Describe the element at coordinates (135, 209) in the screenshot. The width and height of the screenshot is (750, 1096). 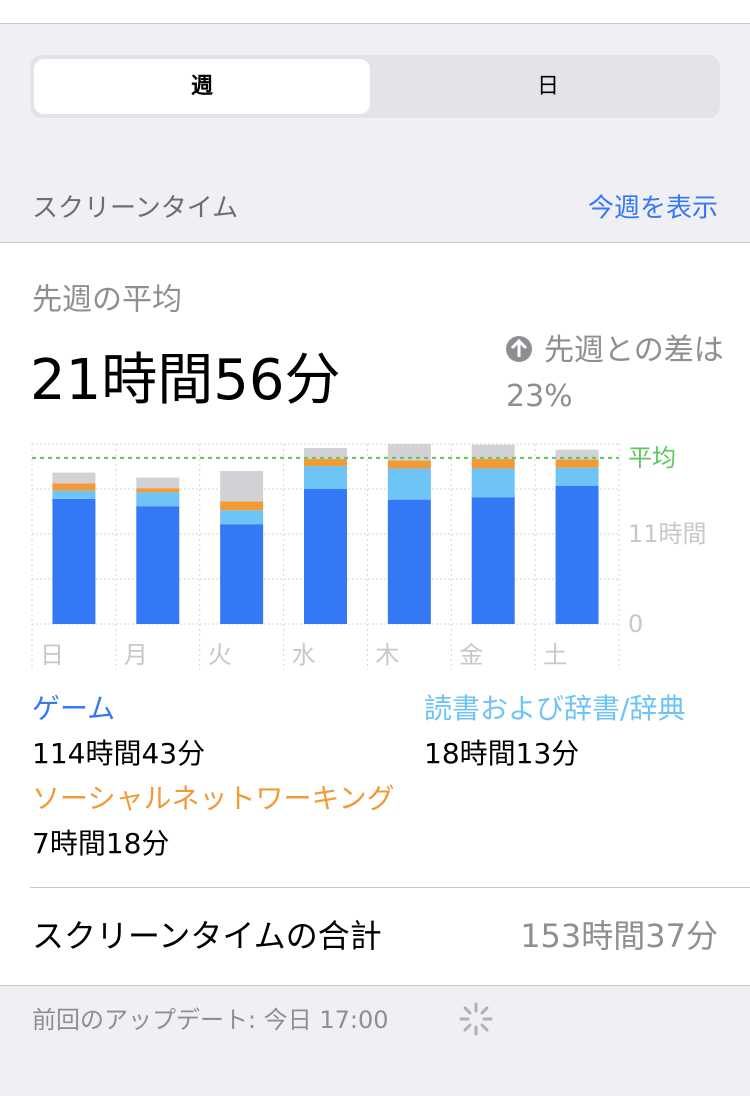
I see `section-title: スクリーンタイム` at that location.